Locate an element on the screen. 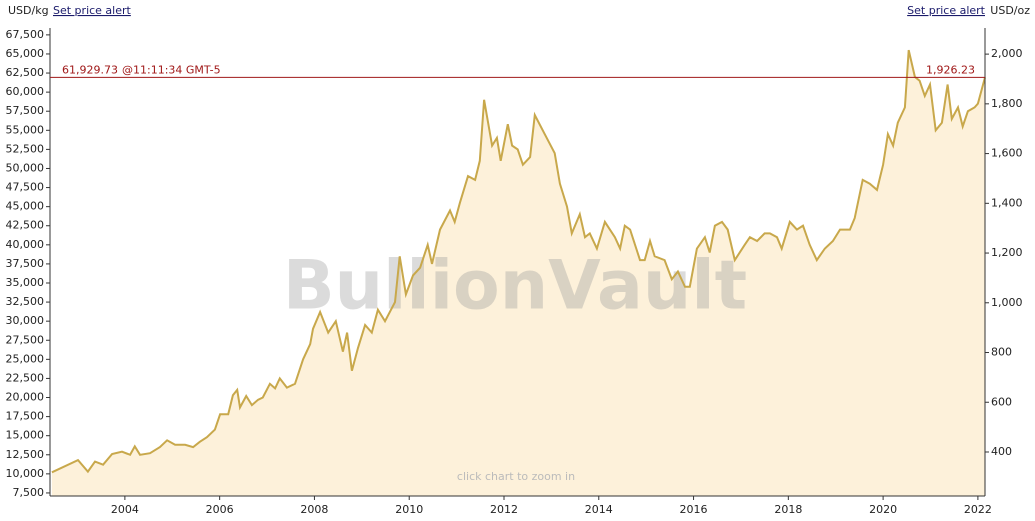 The width and height of the screenshot is (1035, 521). y-tick-label: 50,000 is located at coordinates (25, 167).